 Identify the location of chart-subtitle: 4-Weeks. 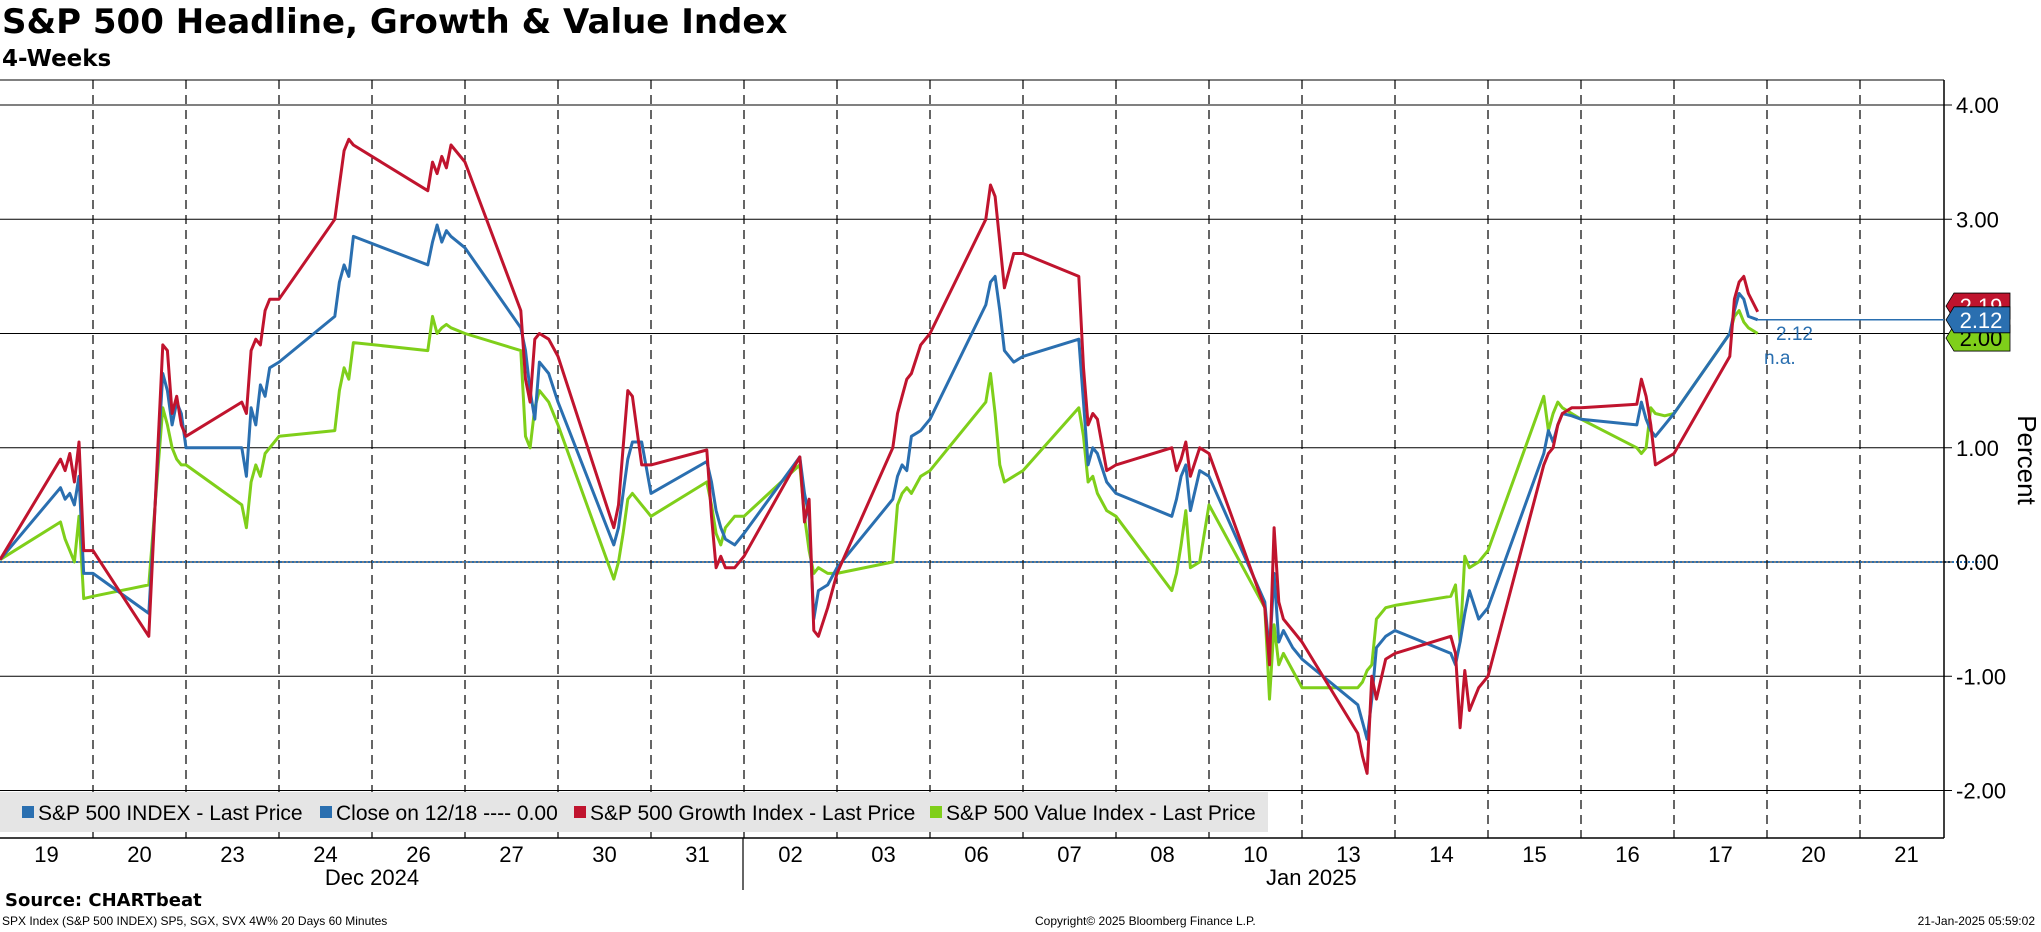
(57, 59).